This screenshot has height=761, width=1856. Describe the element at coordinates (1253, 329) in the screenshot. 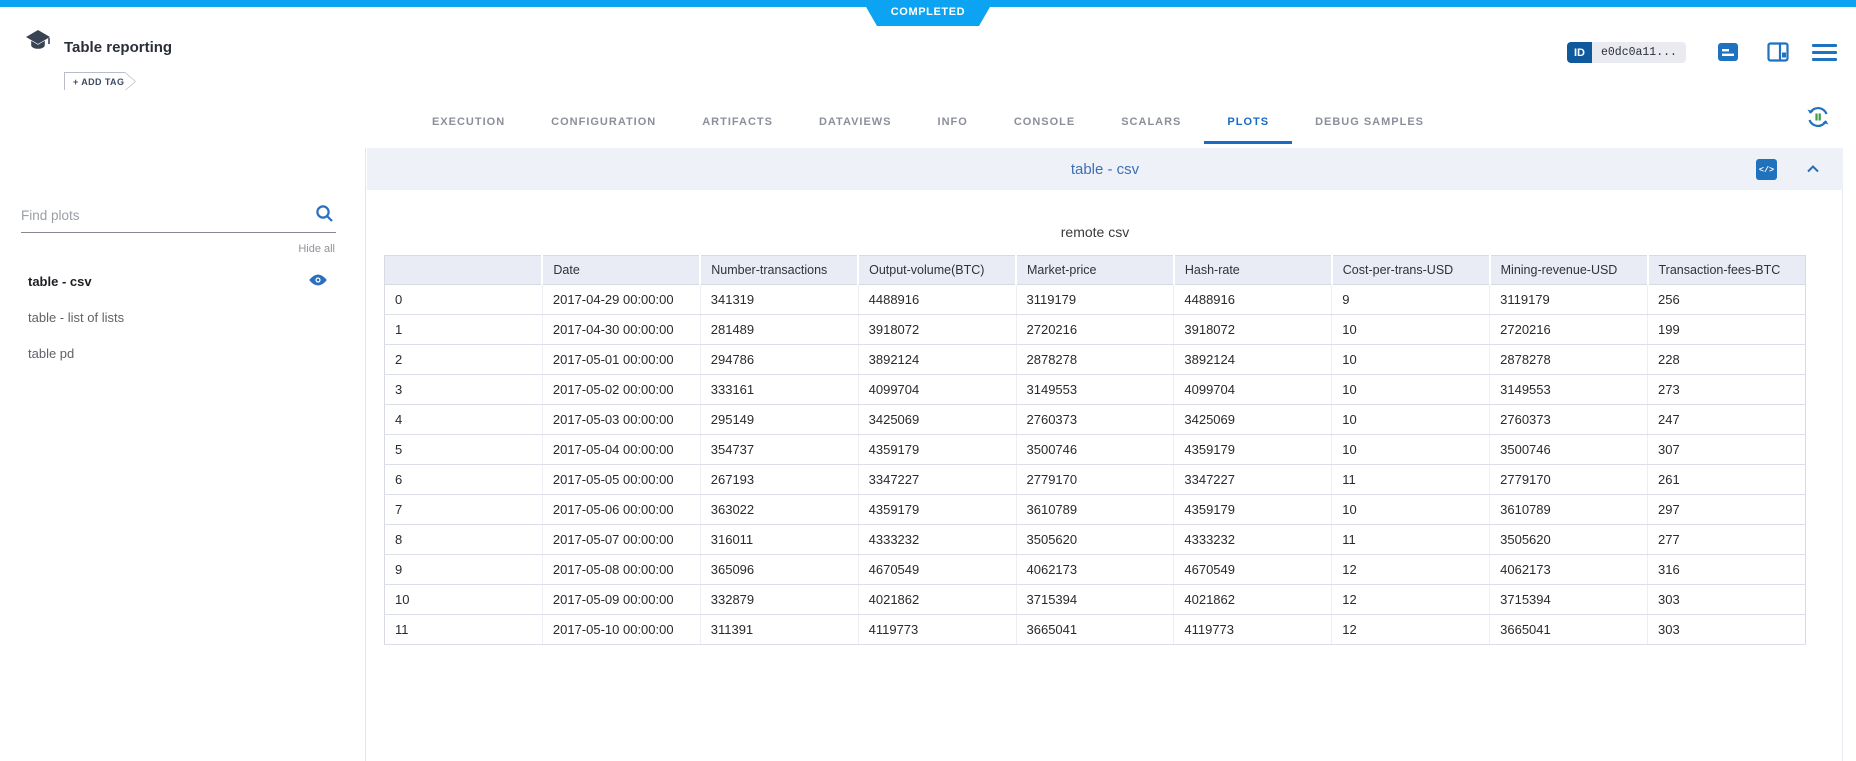

I see `table-cell: 3918072` at that location.